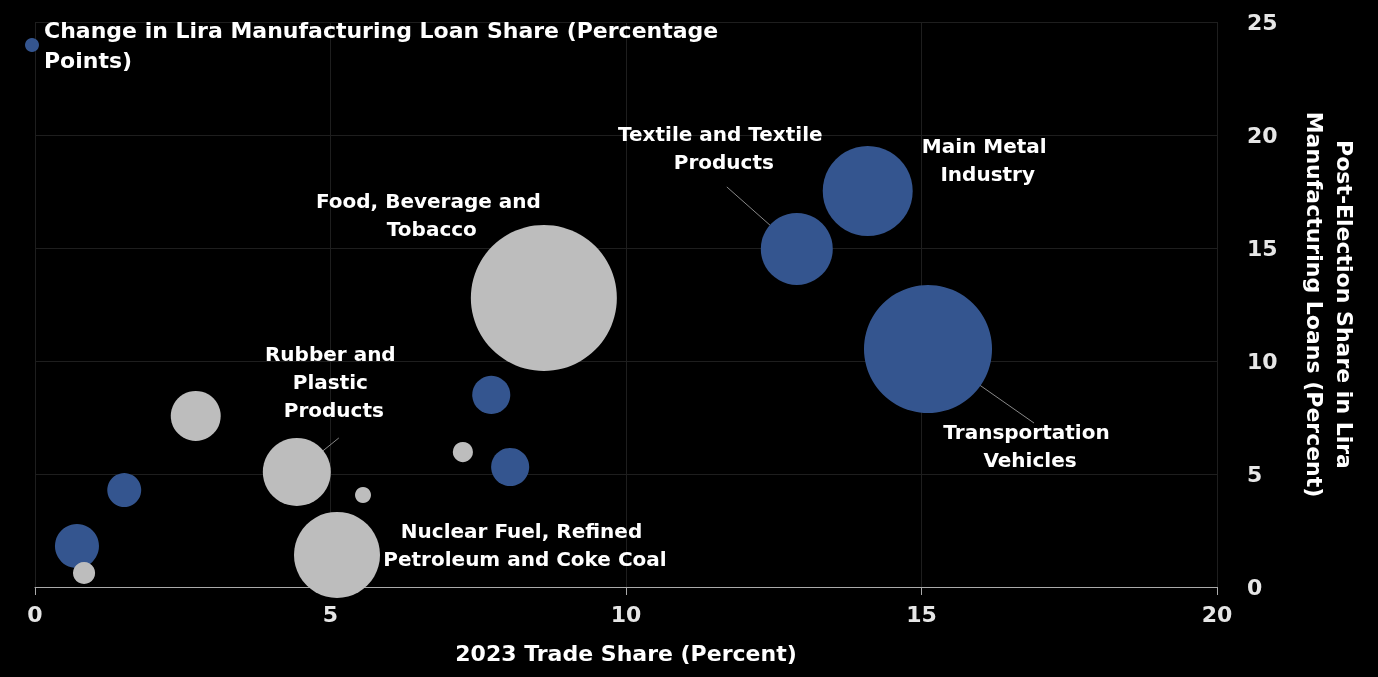 The height and width of the screenshot is (677, 1378). Describe the element at coordinates (1262, 248) in the screenshot. I see `y-tick-label: 15` at that location.